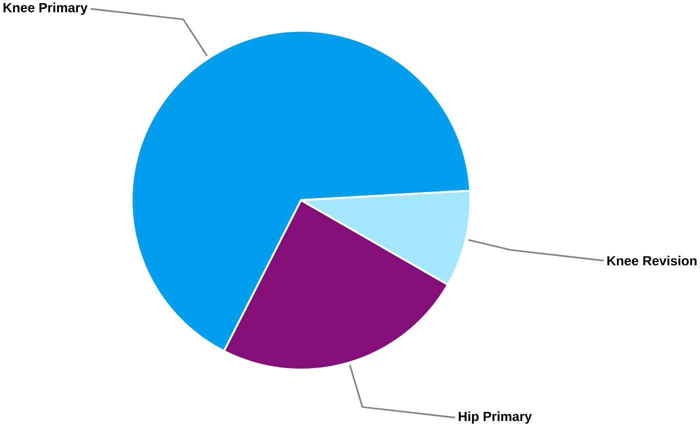 This screenshot has height=426, width=700. Describe the element at coordinates (652, 261) in the screenshot. I see `slice-label: Knee Revision` at that location.